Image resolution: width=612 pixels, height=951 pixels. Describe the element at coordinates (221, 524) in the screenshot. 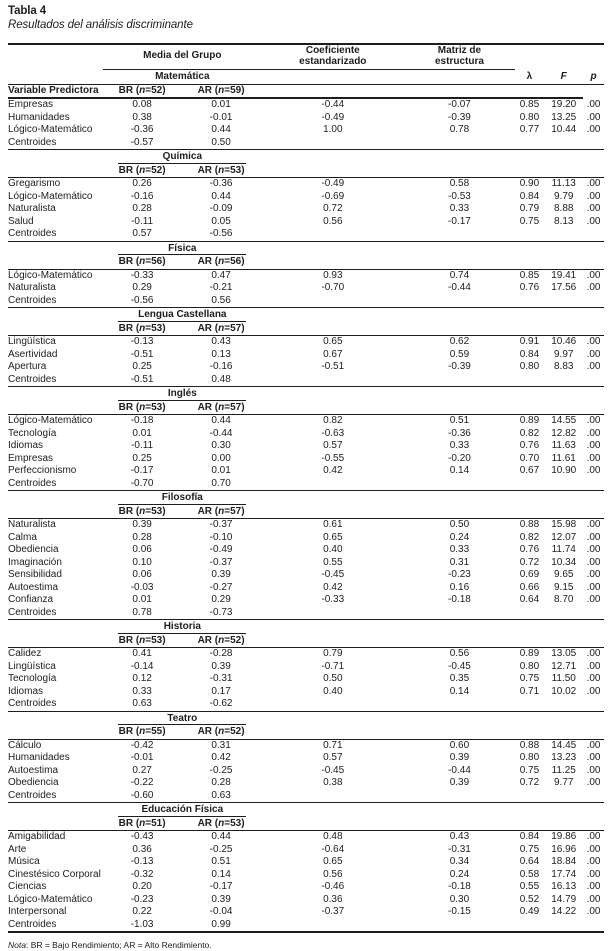

I see `value-cell: -0.37` at that location.